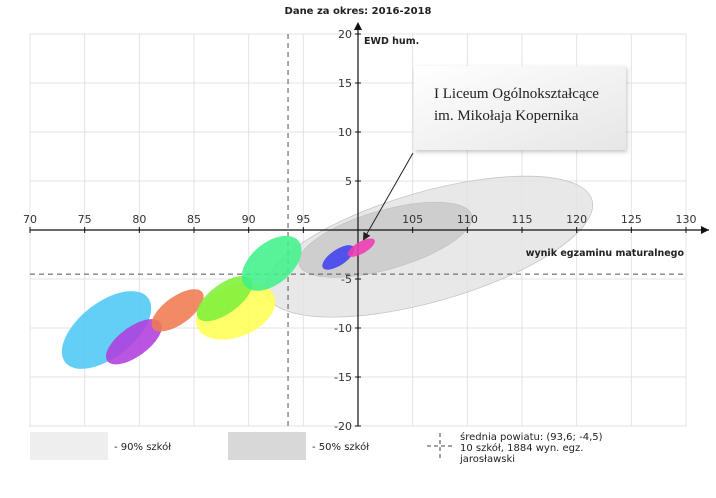 The width and height of the screenshot is (716, 498). Describe the element at coordinates (139, 219) in the screenshot. I see `x-tick-label: 80` at that location.